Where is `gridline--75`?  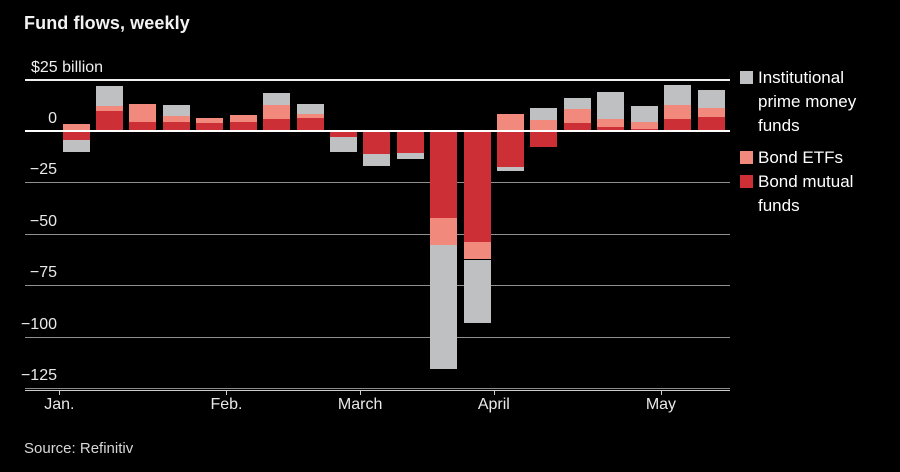
gridline--75 is located at coordinates (377, 286).